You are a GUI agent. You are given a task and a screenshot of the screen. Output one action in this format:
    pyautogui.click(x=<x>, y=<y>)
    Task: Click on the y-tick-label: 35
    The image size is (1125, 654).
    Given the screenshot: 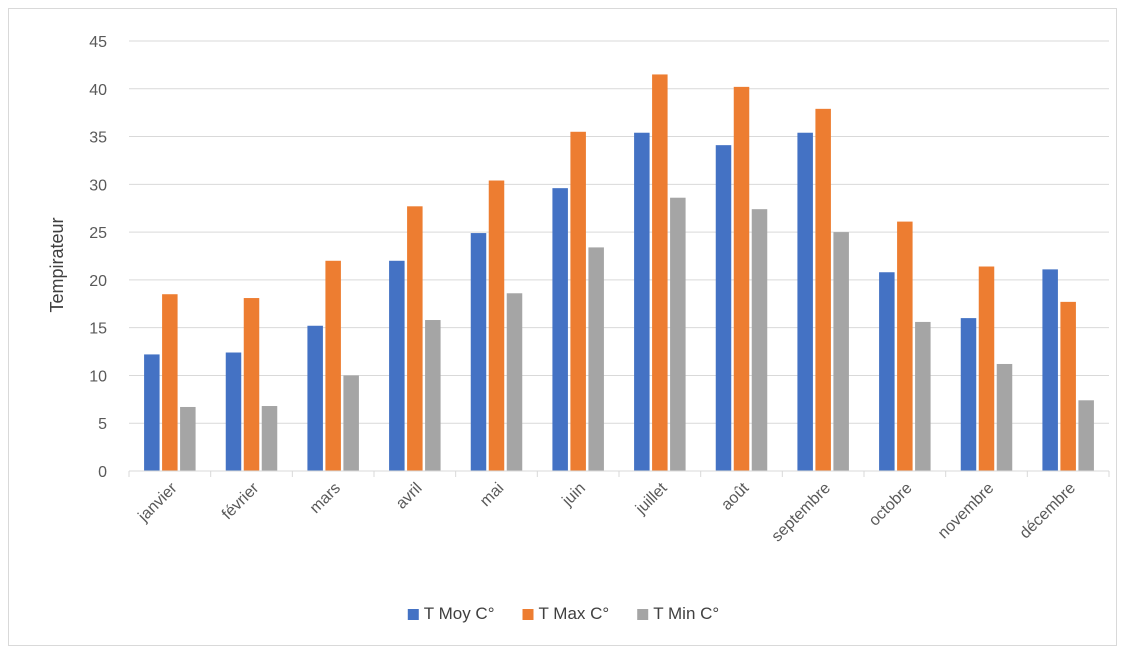 What is the action you would take?
    pyautogui.click(x=98, y=138)
    